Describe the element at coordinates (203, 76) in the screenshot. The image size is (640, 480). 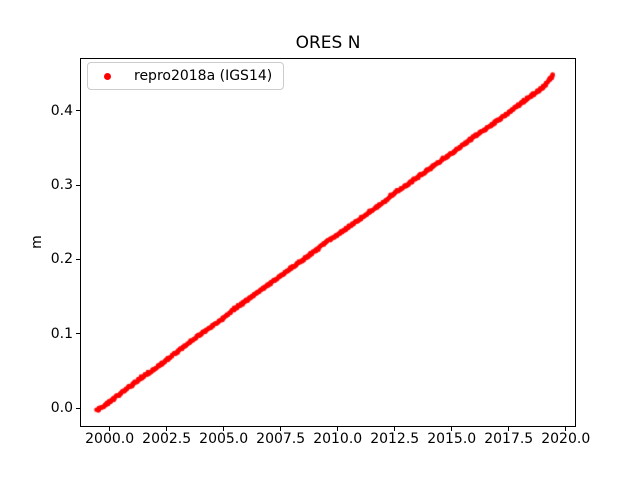
I see `legend-label: repro2018a (IGS14)` at that location.